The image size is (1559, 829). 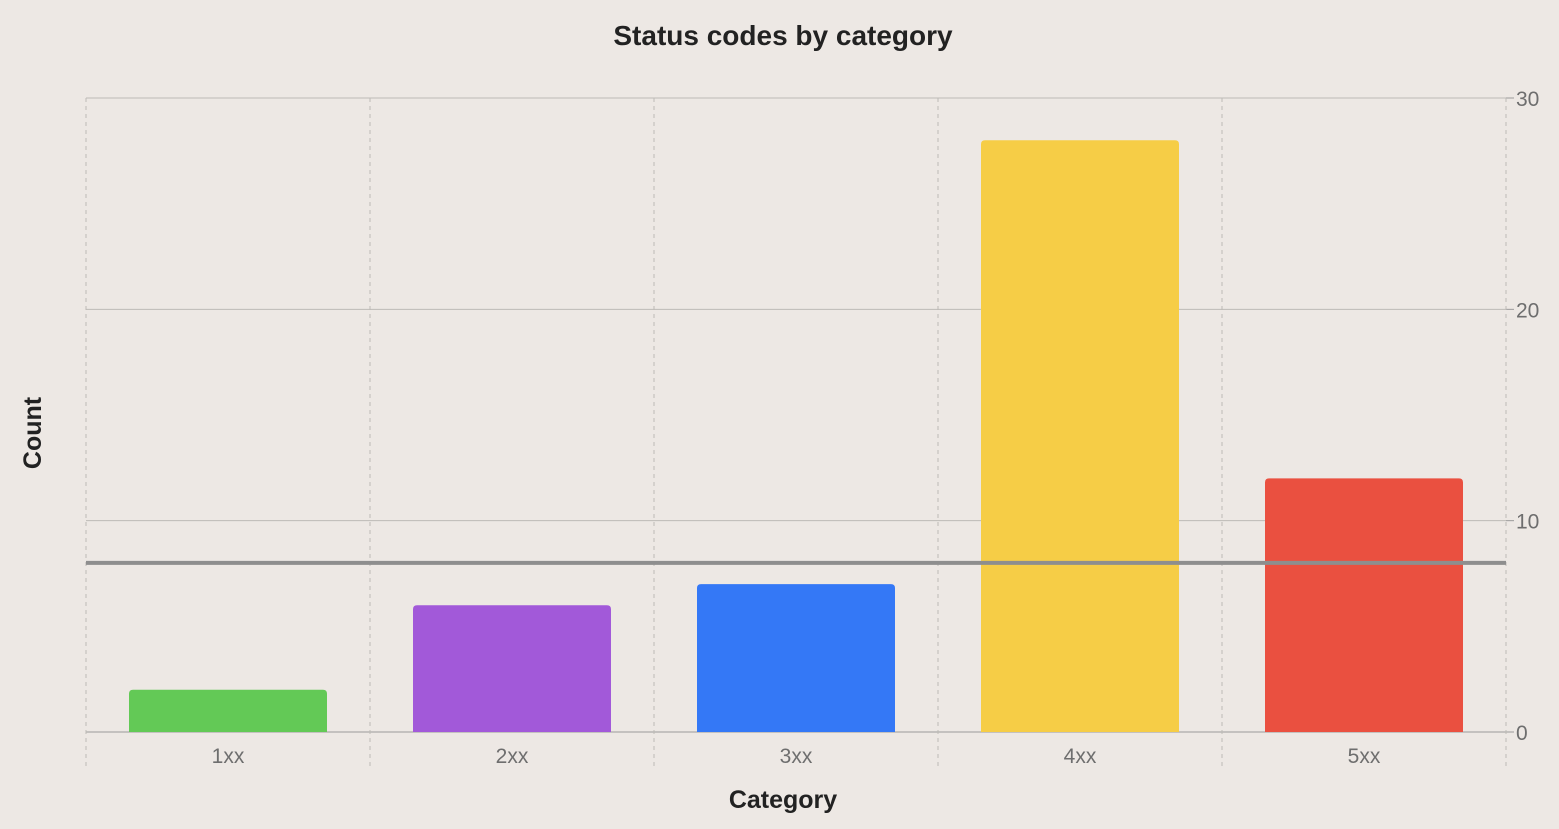 I want to click on bar-3xx, so click(x=796, y=658).